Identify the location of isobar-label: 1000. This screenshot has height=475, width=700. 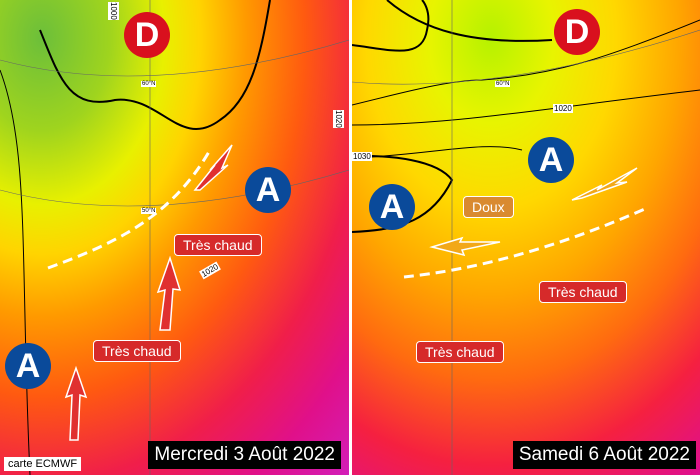
(113, 11).